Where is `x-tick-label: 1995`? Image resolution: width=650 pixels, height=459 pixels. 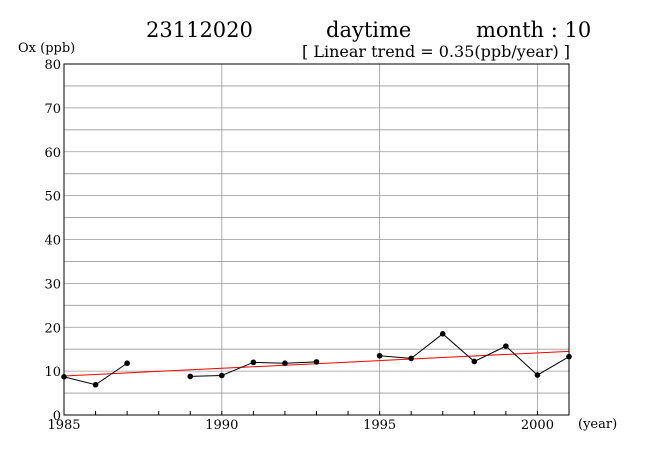 x-tick-label: 1995 is located at coordinates (379, 425).